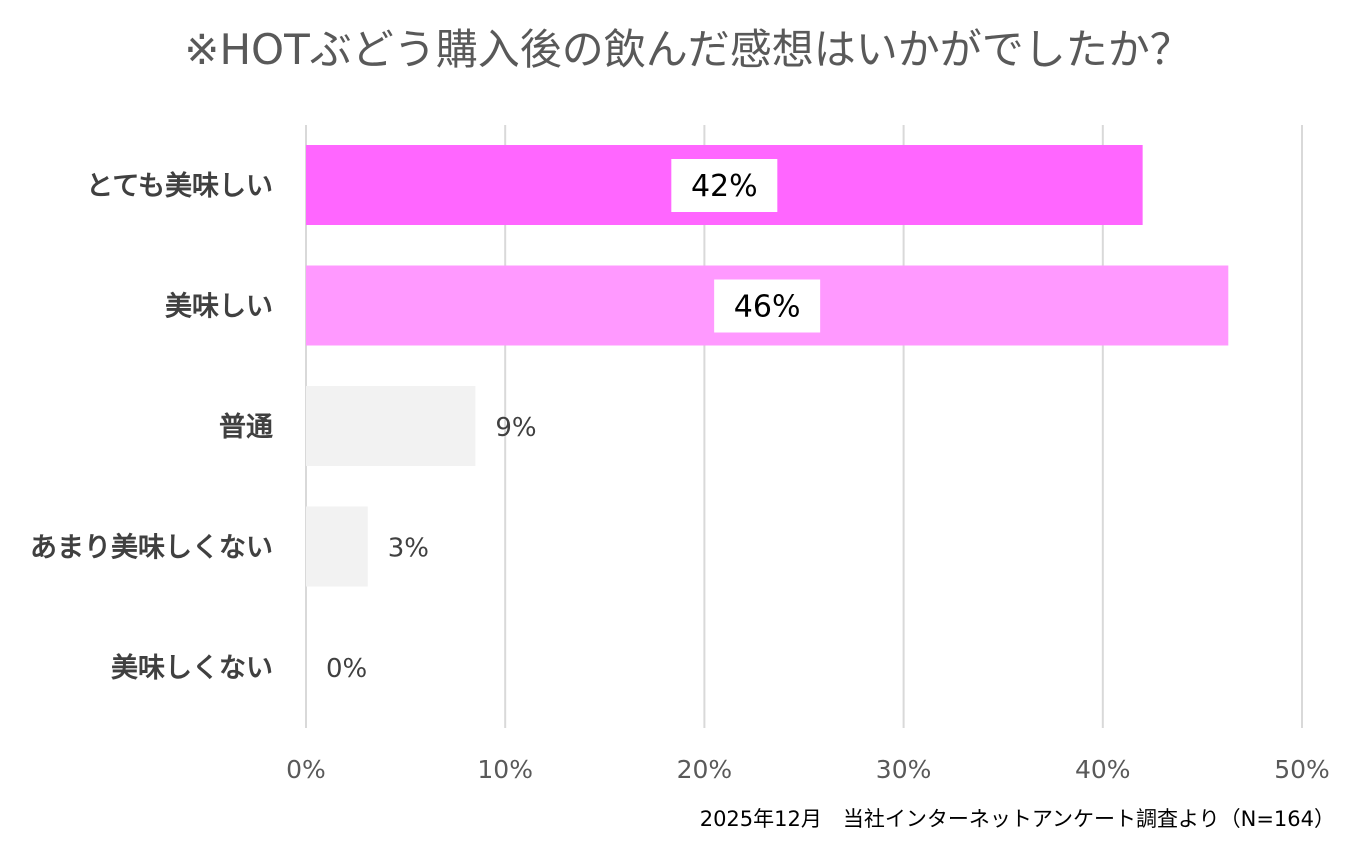 Image resolution: width=1360 pixels, height=858 pixels. I want to click on x-tick-label: 40%, so click(1103, 769).